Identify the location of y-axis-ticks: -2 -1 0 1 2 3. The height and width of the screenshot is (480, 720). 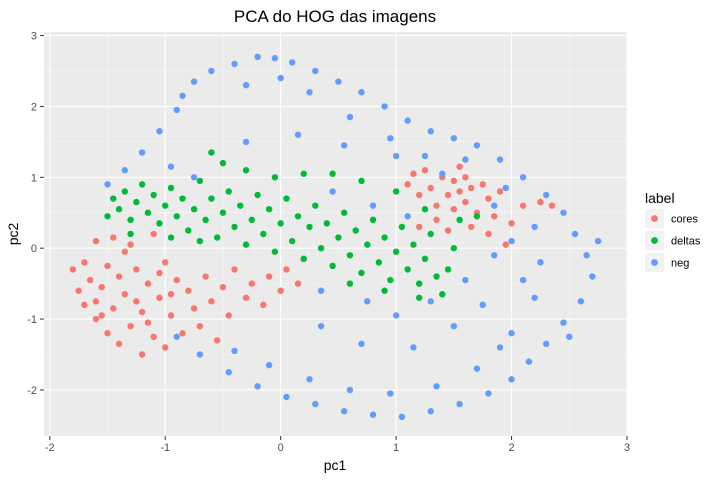
(35, 214).